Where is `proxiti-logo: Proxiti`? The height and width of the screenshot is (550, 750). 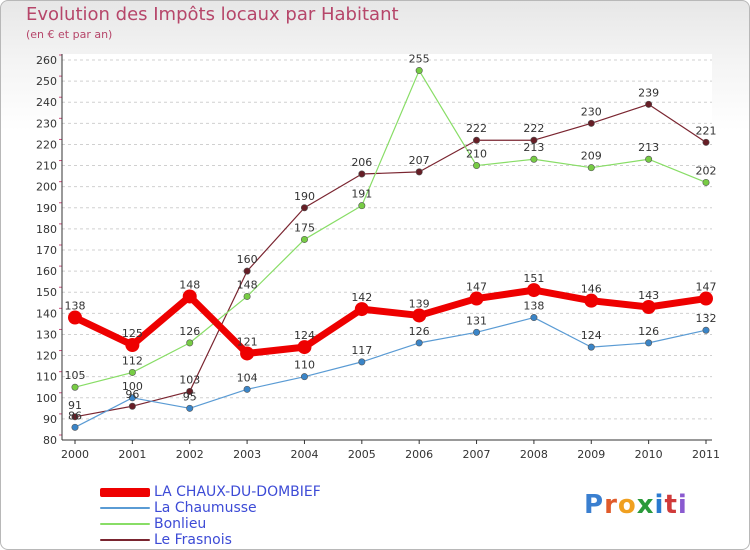 proxiti-logo: Proxiti is located at coordinates (636, 505).